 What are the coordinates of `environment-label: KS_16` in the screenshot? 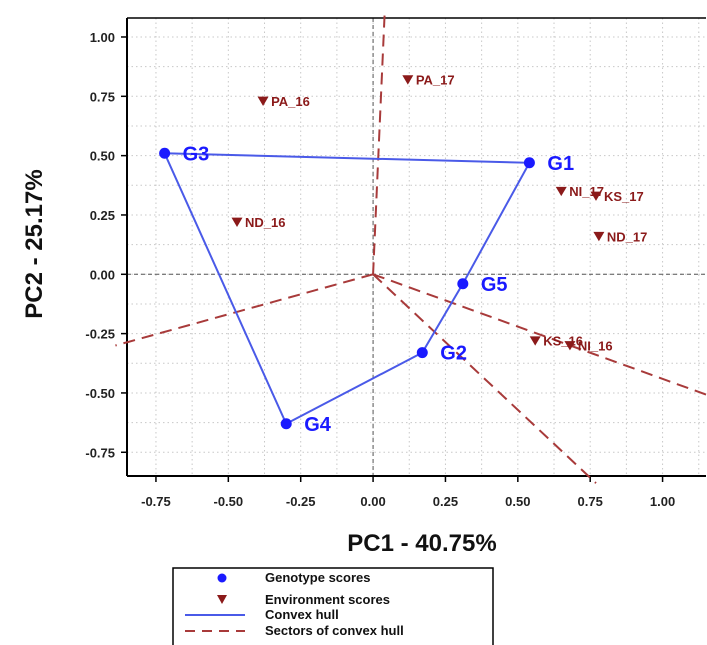 It's located at (563, 341).